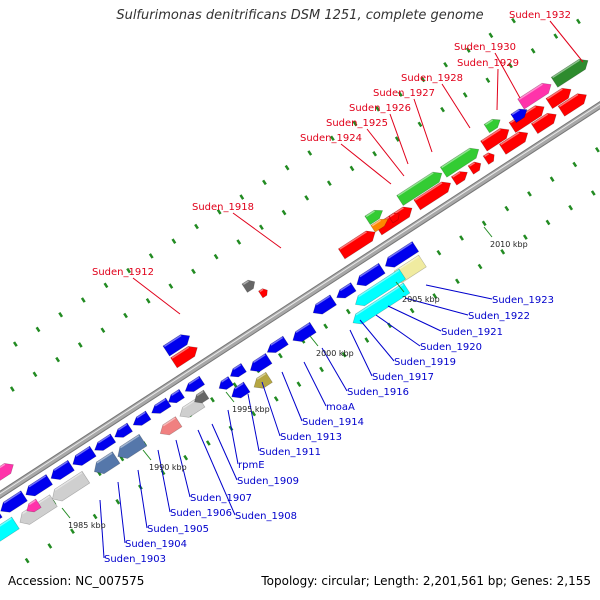  What do you see at coordinates (178, 529) in the screenshot?
I see `bottom-gene-label: Suden_1905` at bounding box center [178, 529].